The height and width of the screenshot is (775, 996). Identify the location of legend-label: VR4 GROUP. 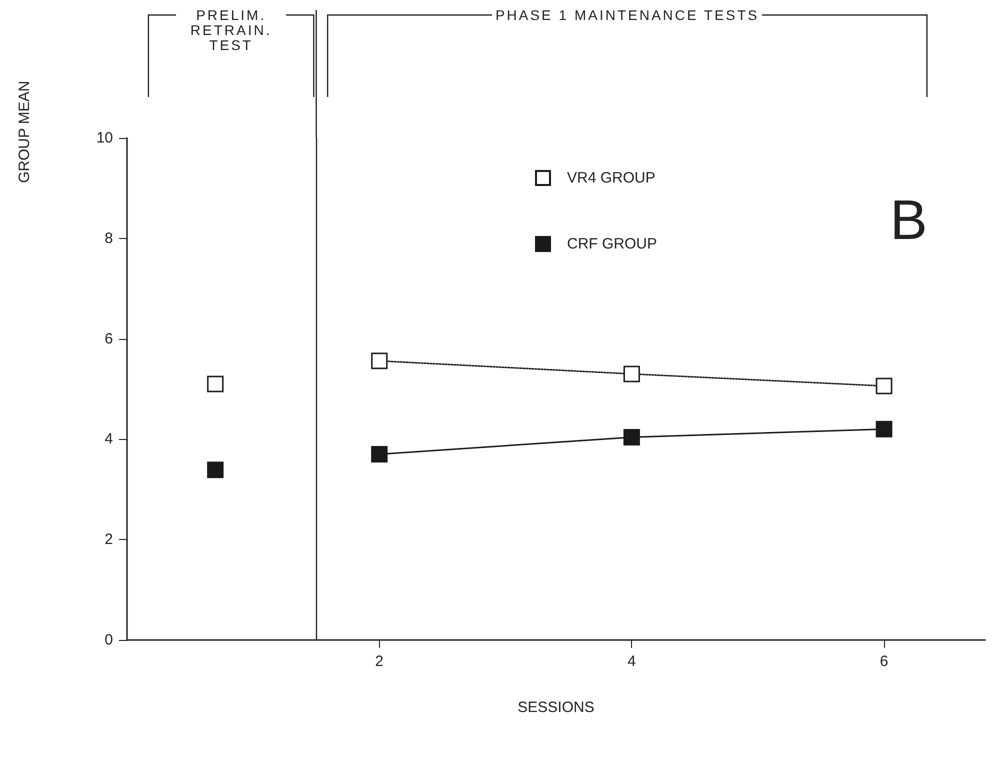
(611, 178).